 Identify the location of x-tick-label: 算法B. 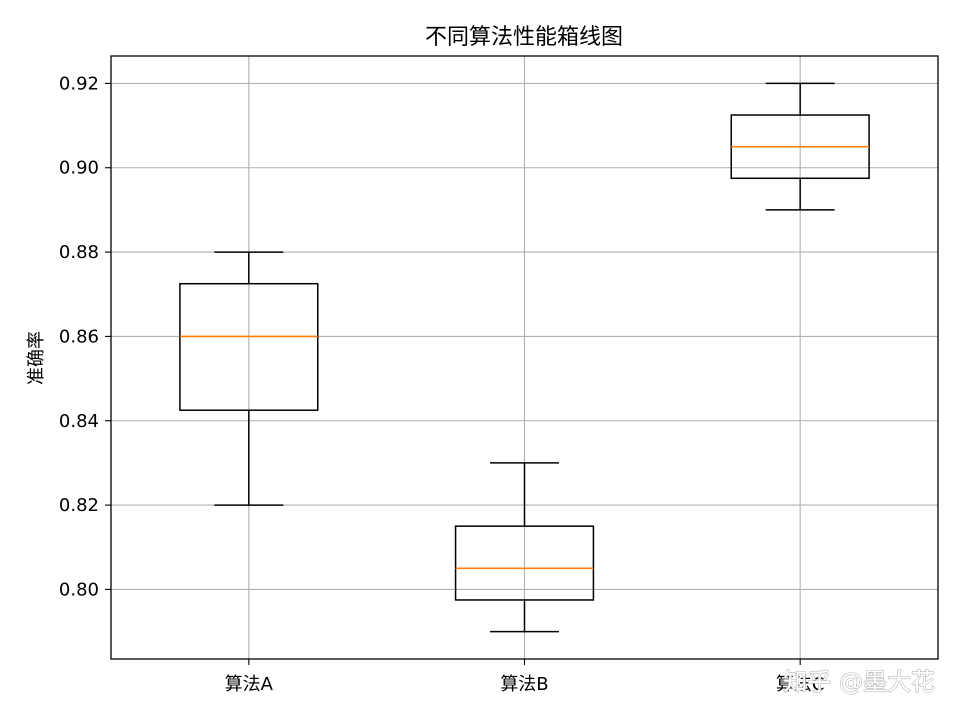
(524, 684).